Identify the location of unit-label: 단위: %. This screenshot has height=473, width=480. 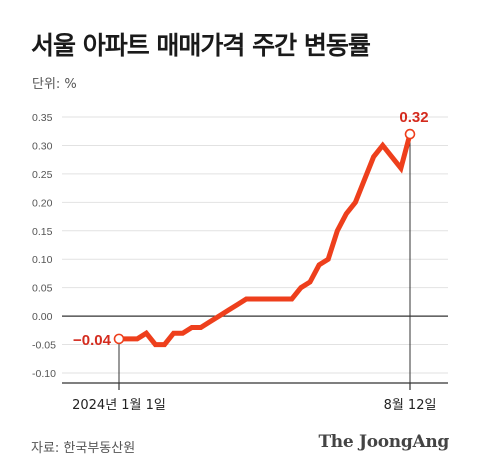
(54, 84).